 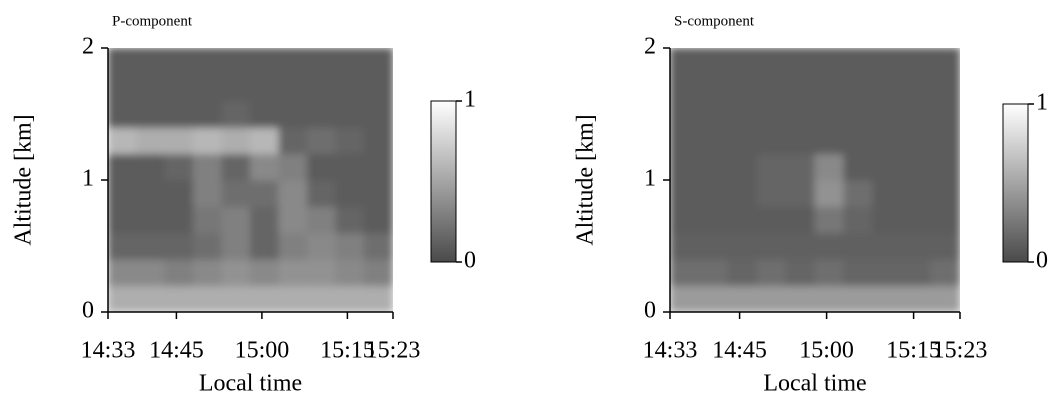 I want to click on colorbar-tick-label: 0, so click(x=470, y=261).